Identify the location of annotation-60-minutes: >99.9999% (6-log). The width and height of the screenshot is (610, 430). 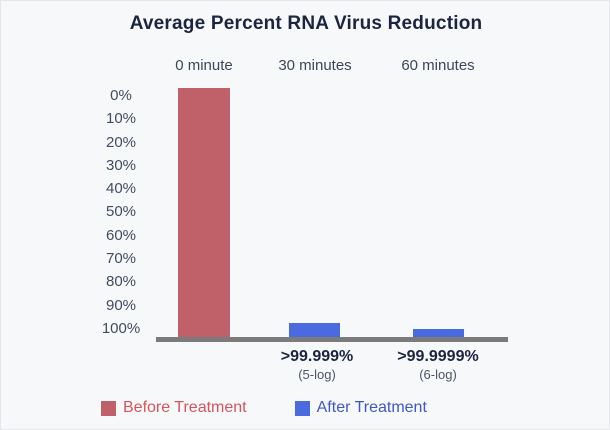
(438, 365).